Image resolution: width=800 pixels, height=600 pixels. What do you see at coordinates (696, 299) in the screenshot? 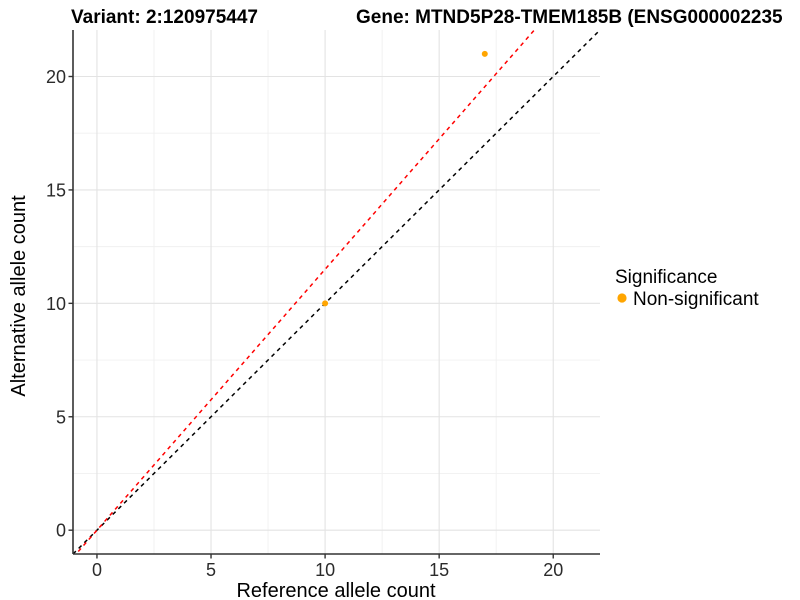
I see `legend-item-label: Non-significant` at bounding box center [696, 299].